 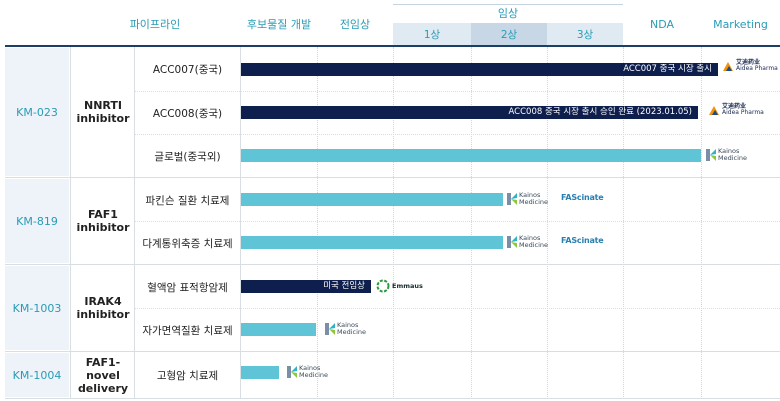 What do you see at coordinates (187, 70) in the screenshot?
I see `program-acc007: ACC007(중국)` at bounding box center [187, 70].